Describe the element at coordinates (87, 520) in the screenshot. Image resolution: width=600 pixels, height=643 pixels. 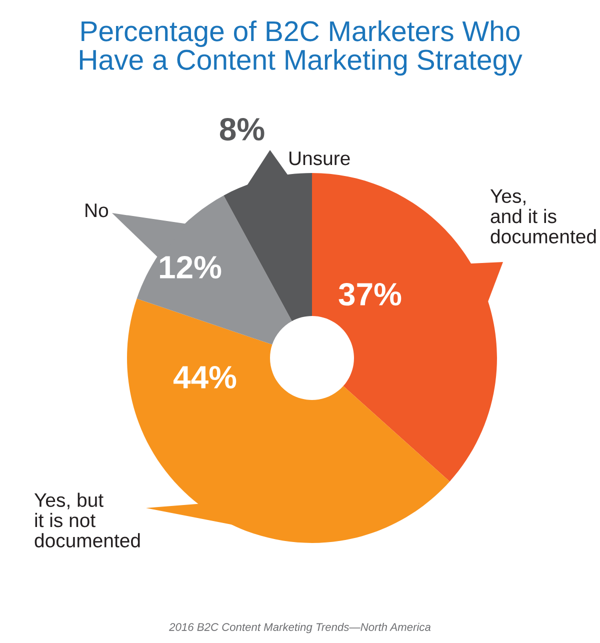
I see `slice-label: Yes, but it is not documented` at that location.